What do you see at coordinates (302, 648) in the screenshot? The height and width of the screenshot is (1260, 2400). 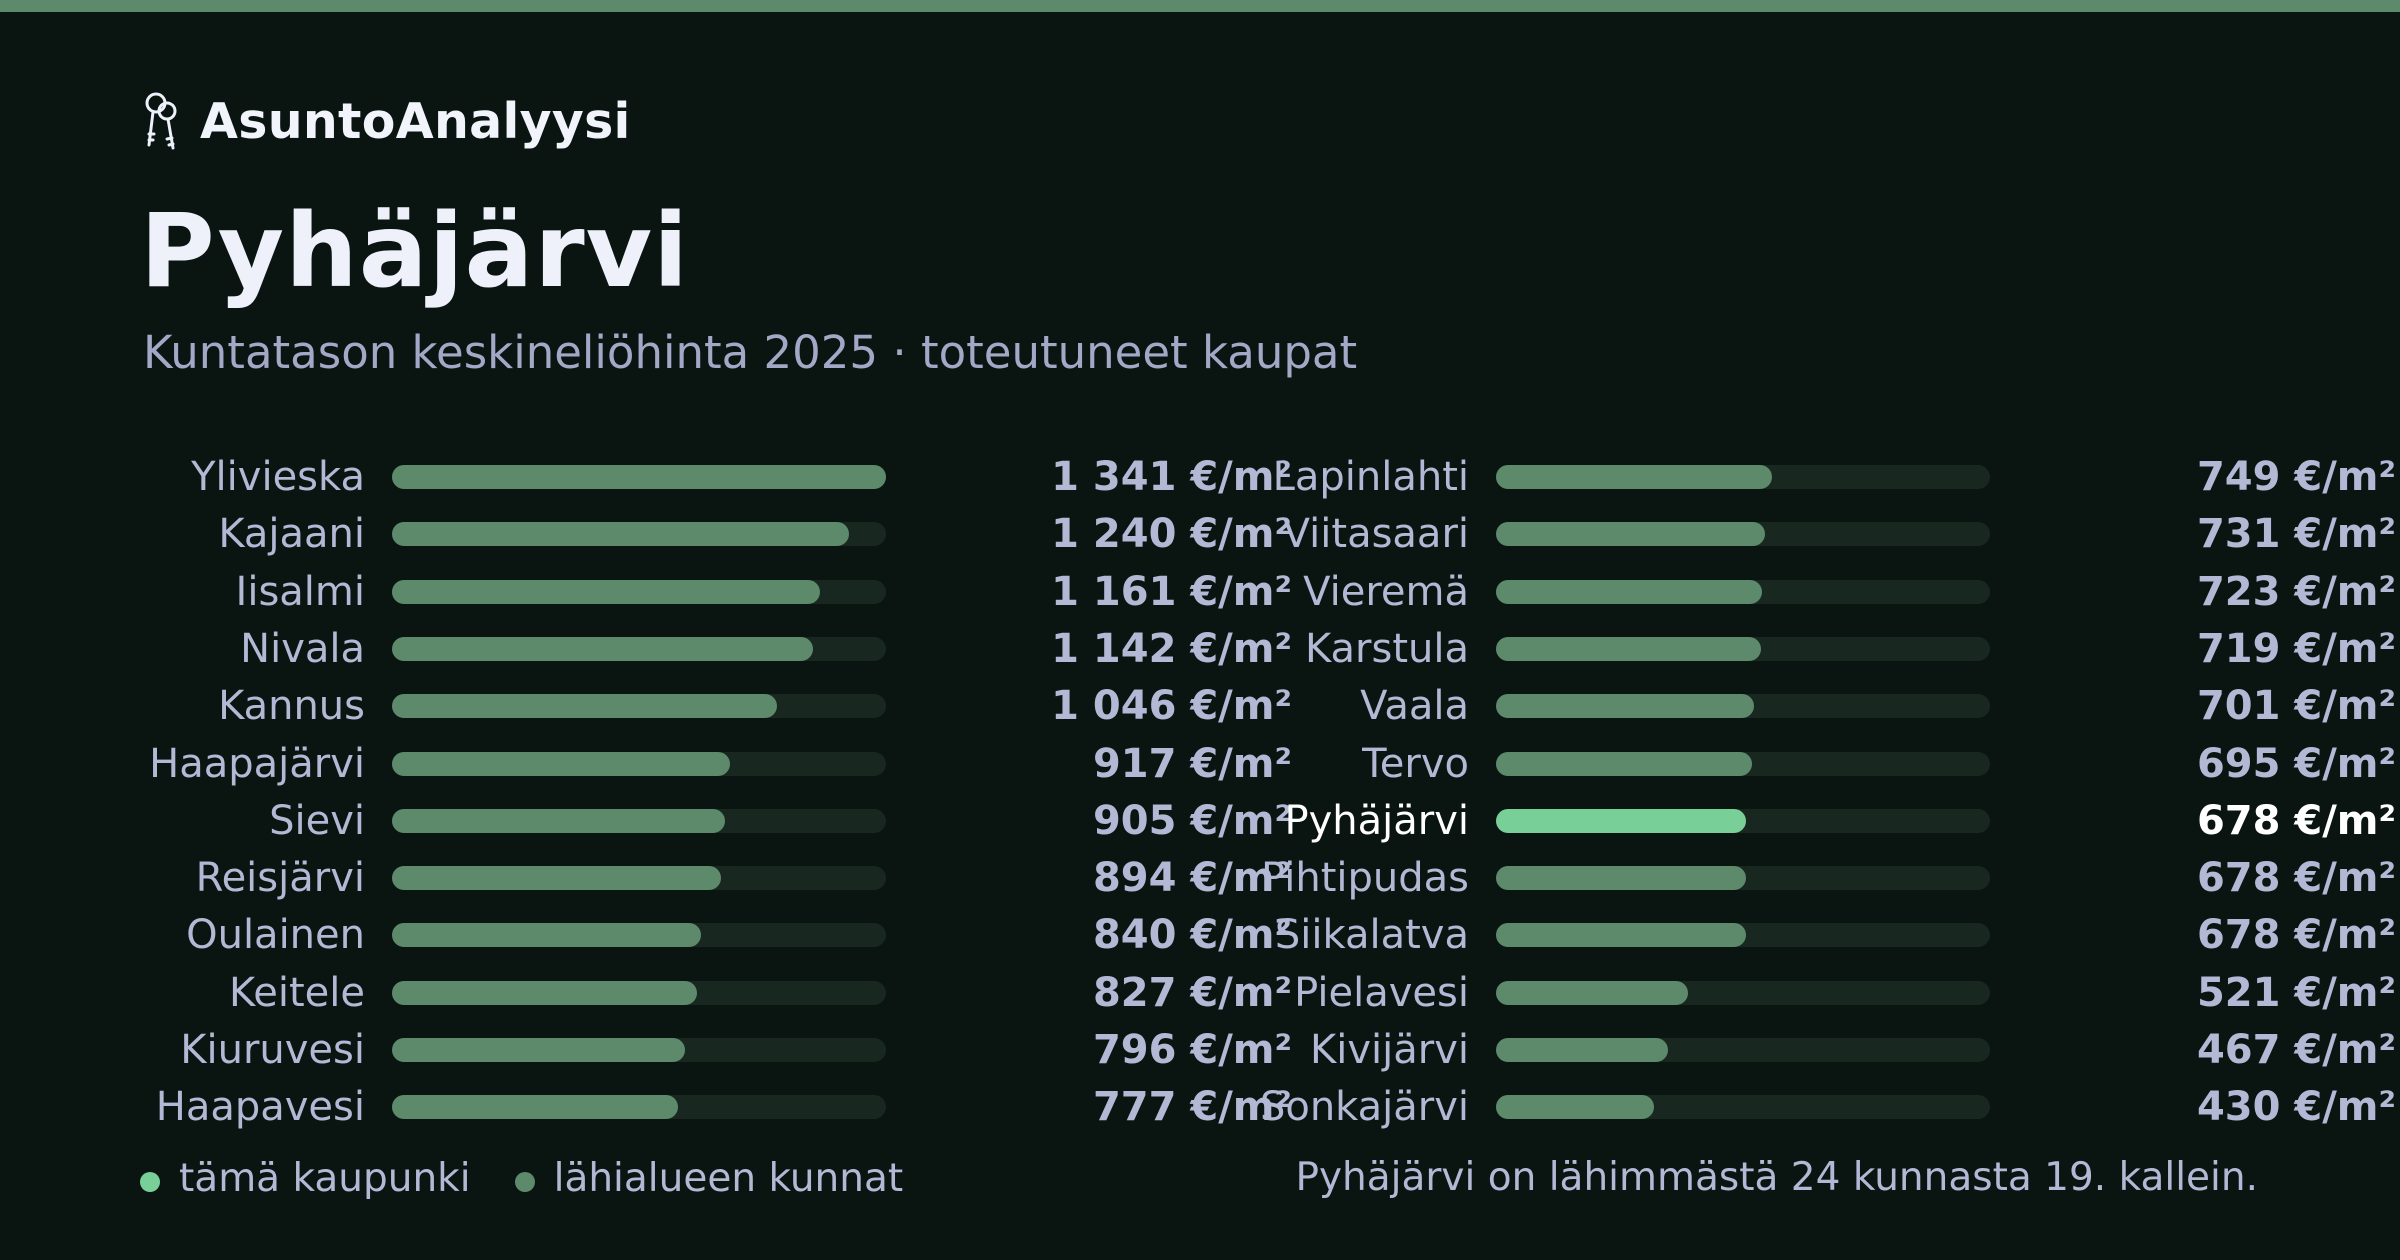 I see `bar-label: Nivala` at bounding box center [302, 648].